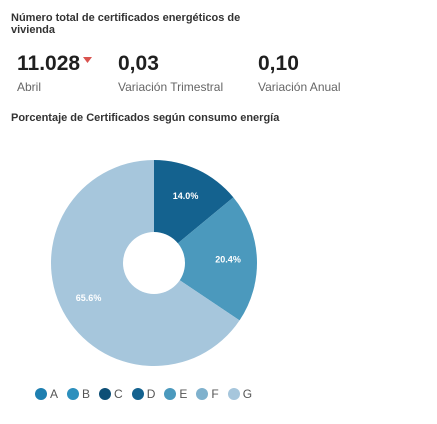 The width and height of the screenshot is (437, 424). I want to click on kpi-total-certificates: 11.028 Abril, so click(55, 73).